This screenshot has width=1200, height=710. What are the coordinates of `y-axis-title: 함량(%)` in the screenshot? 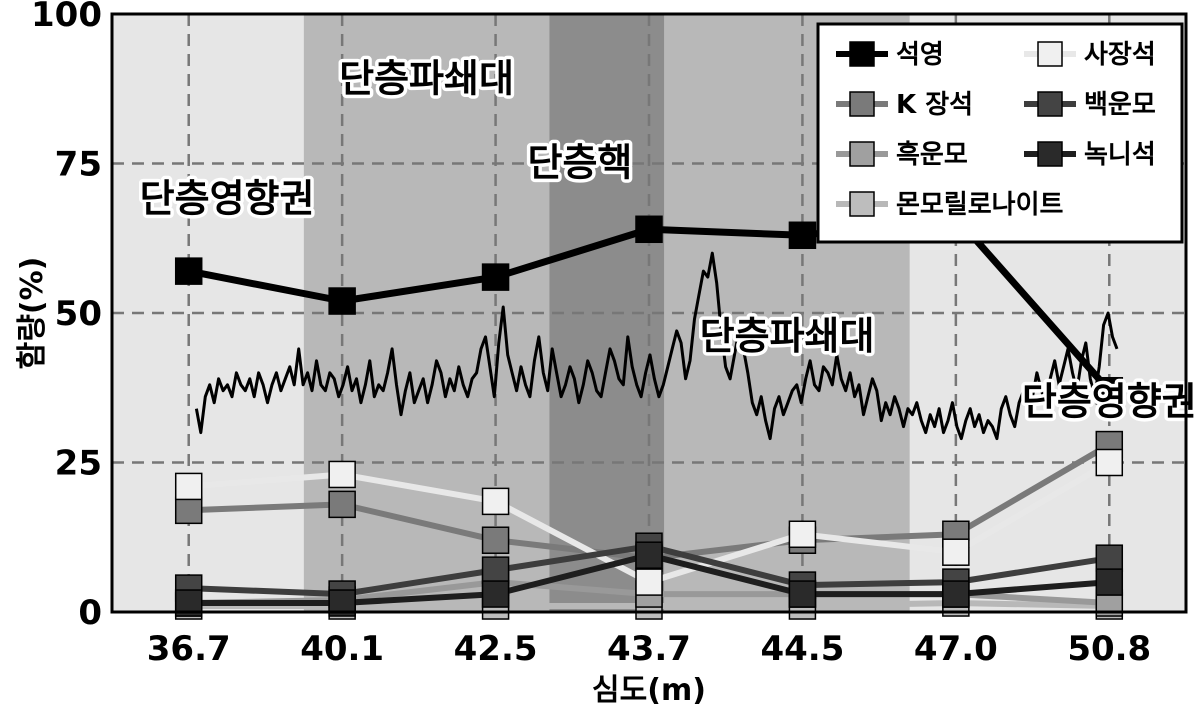 It's located at (32, 313).